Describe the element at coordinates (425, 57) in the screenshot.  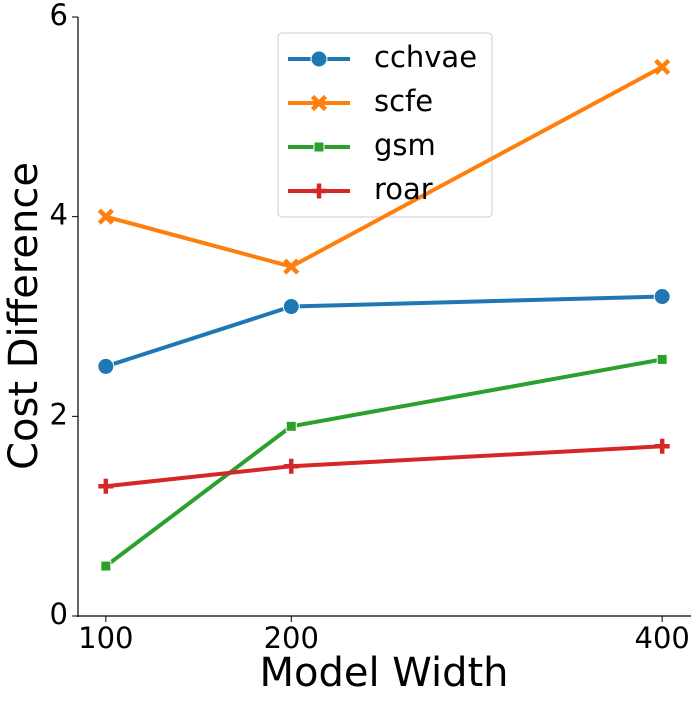
I see `legend-text: cchvae` at that location.